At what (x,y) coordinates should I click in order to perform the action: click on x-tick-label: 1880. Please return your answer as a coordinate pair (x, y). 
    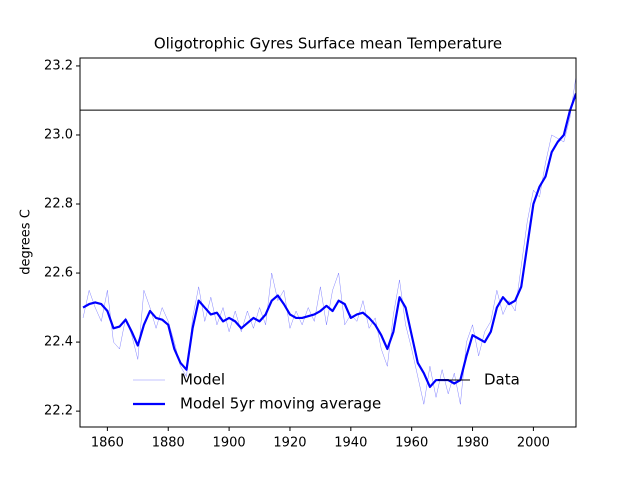
    Looking at the image, I should click on (168, 443).